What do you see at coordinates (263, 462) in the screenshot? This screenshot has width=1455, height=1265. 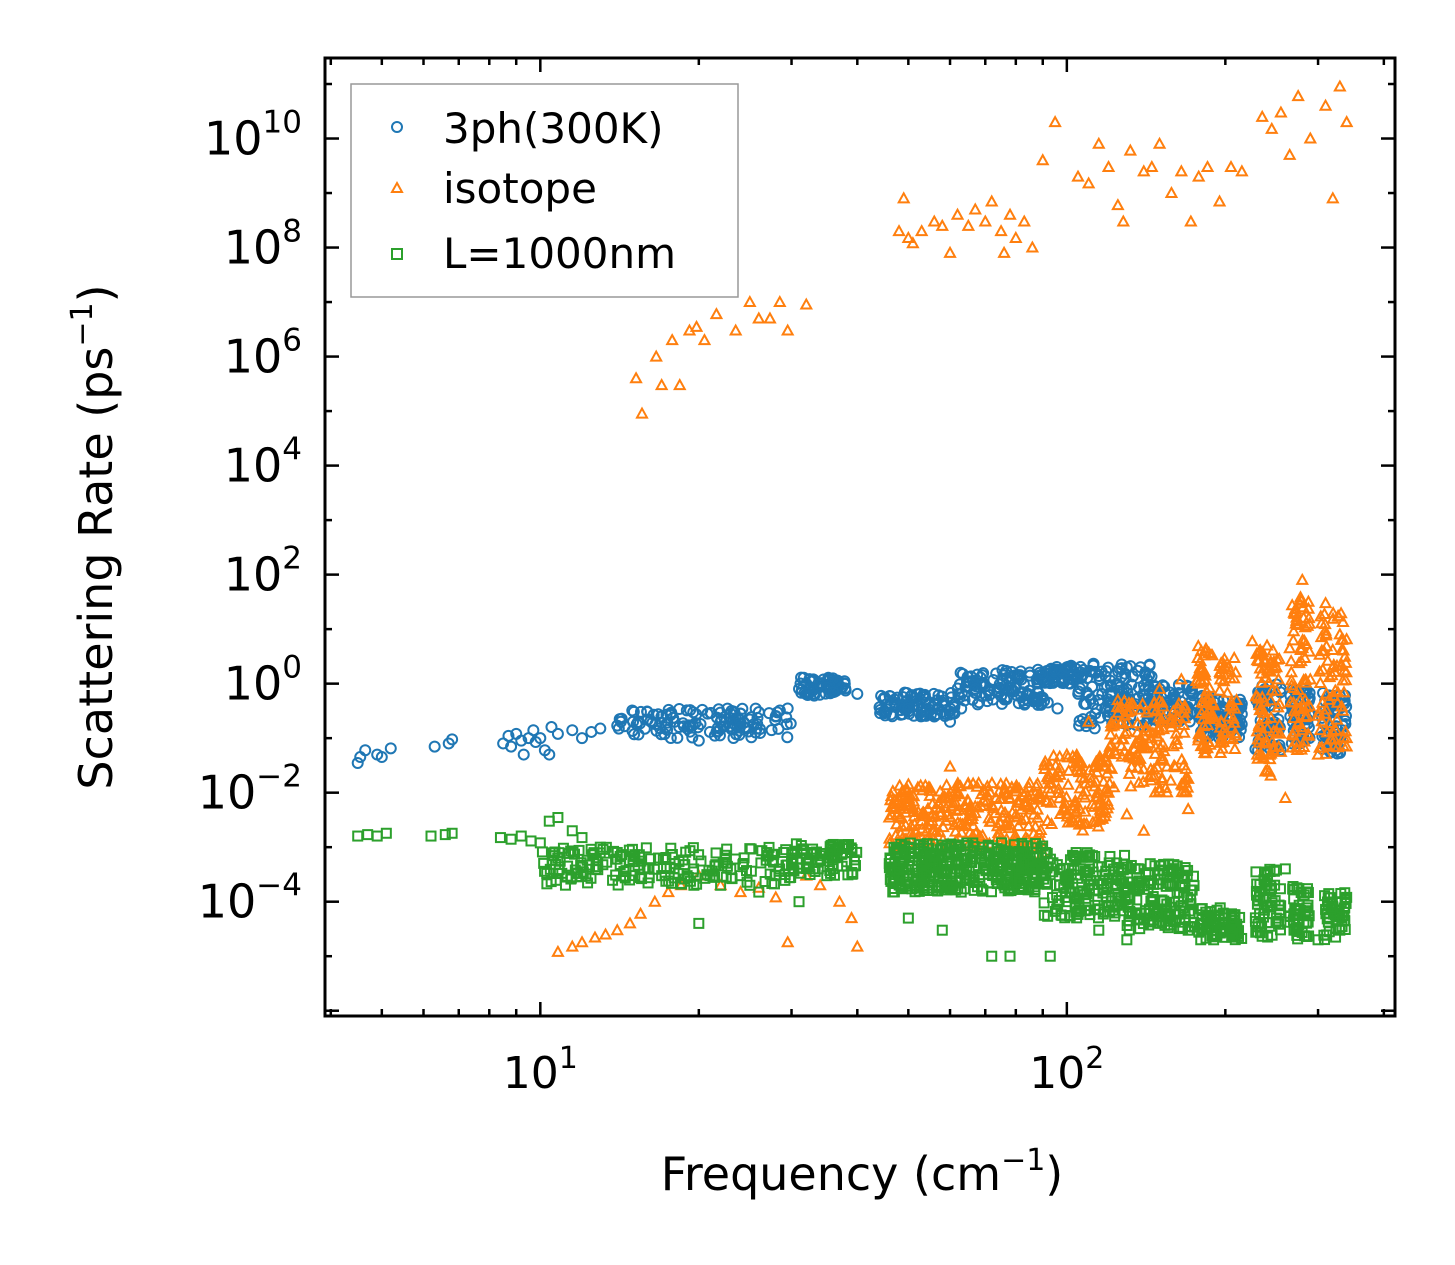 I see `y-tick-label: 10⁴` at bounding box center [263, 462].